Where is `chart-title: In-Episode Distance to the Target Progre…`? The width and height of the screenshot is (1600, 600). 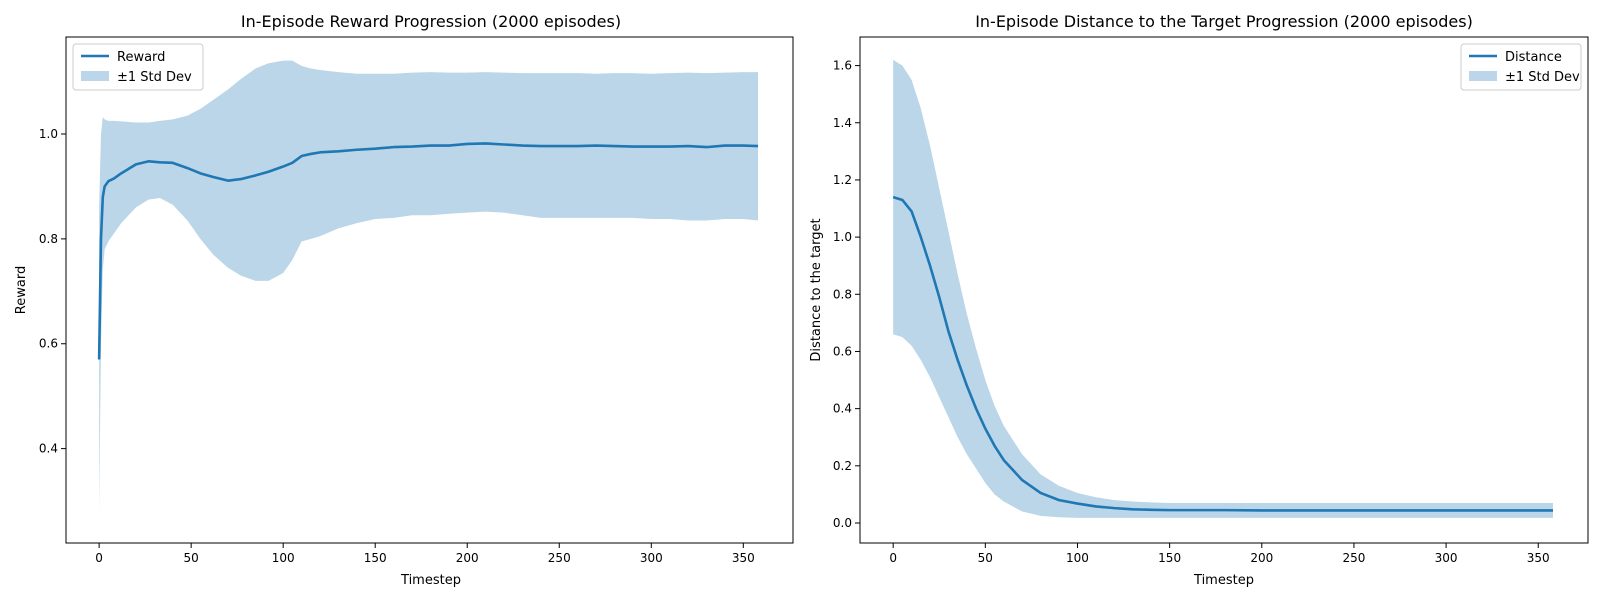
chart-title: In-Episode Distance to the Target Progre… is located at coordinates (1224, 21).